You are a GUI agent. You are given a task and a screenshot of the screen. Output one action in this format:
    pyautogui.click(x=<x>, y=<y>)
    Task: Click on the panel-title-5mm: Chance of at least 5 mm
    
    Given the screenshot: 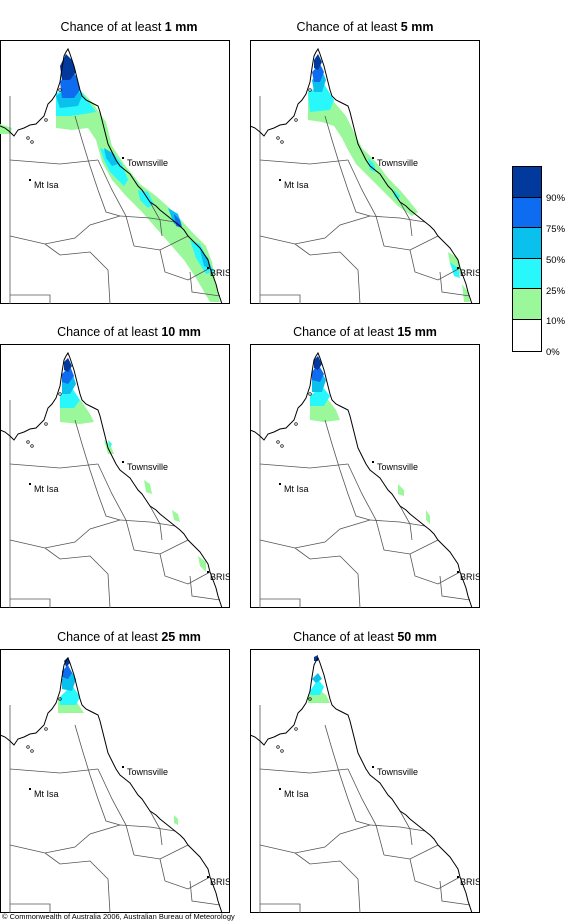 What is the action you would take?
    pyautogui.click(x=365, y=27)
    